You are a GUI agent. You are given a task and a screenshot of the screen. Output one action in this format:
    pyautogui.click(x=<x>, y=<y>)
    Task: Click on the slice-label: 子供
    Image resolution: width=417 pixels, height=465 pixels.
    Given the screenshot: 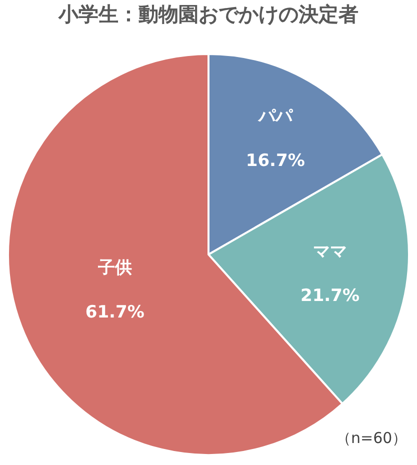 What is the action you would take?
    pyautogui.click(x=114, y=268)
    